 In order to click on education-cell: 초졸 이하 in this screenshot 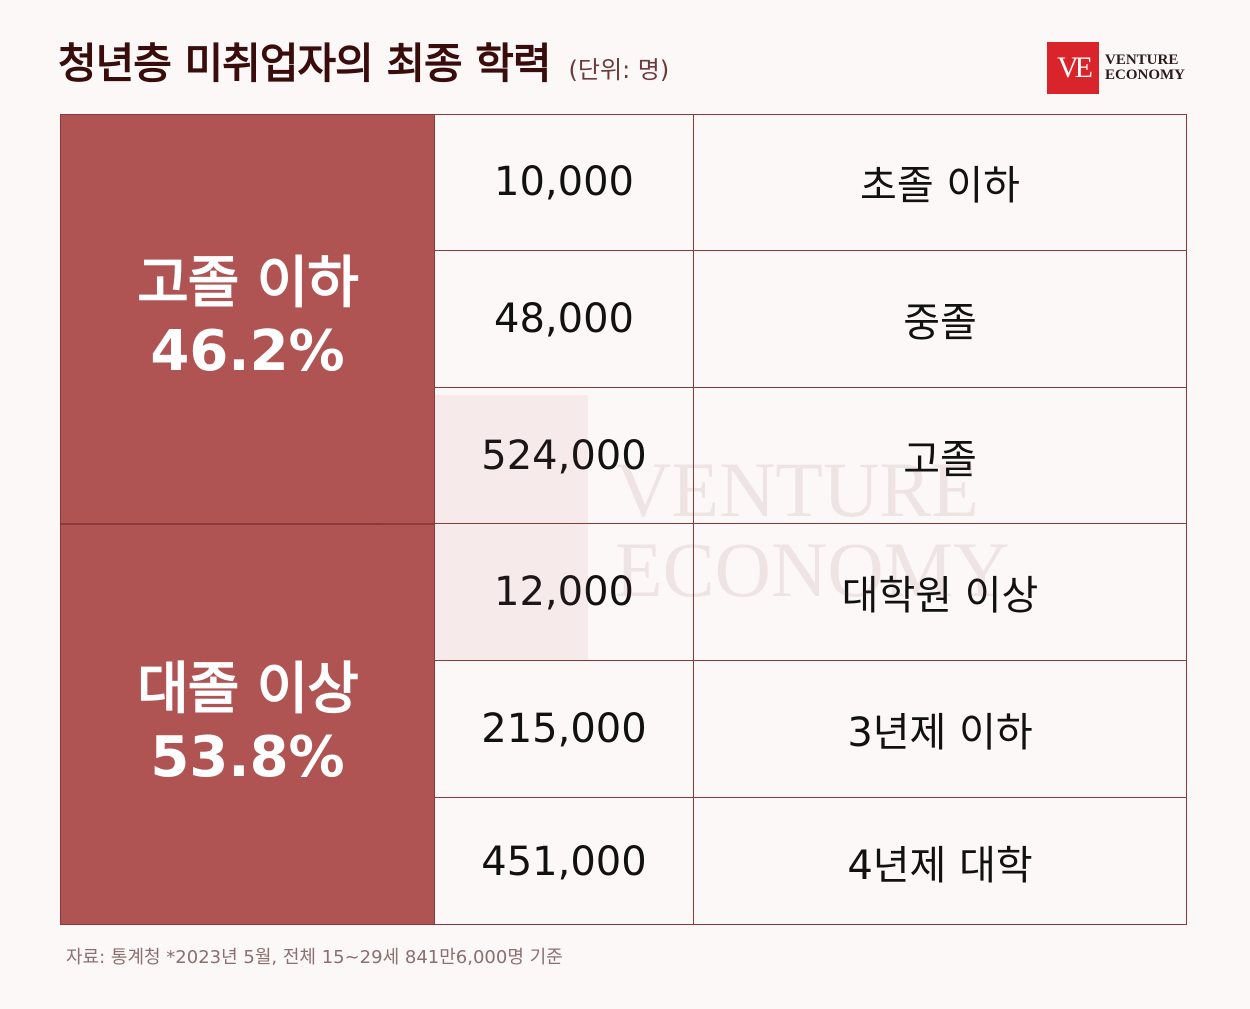, I will do `click(940, 182)`.